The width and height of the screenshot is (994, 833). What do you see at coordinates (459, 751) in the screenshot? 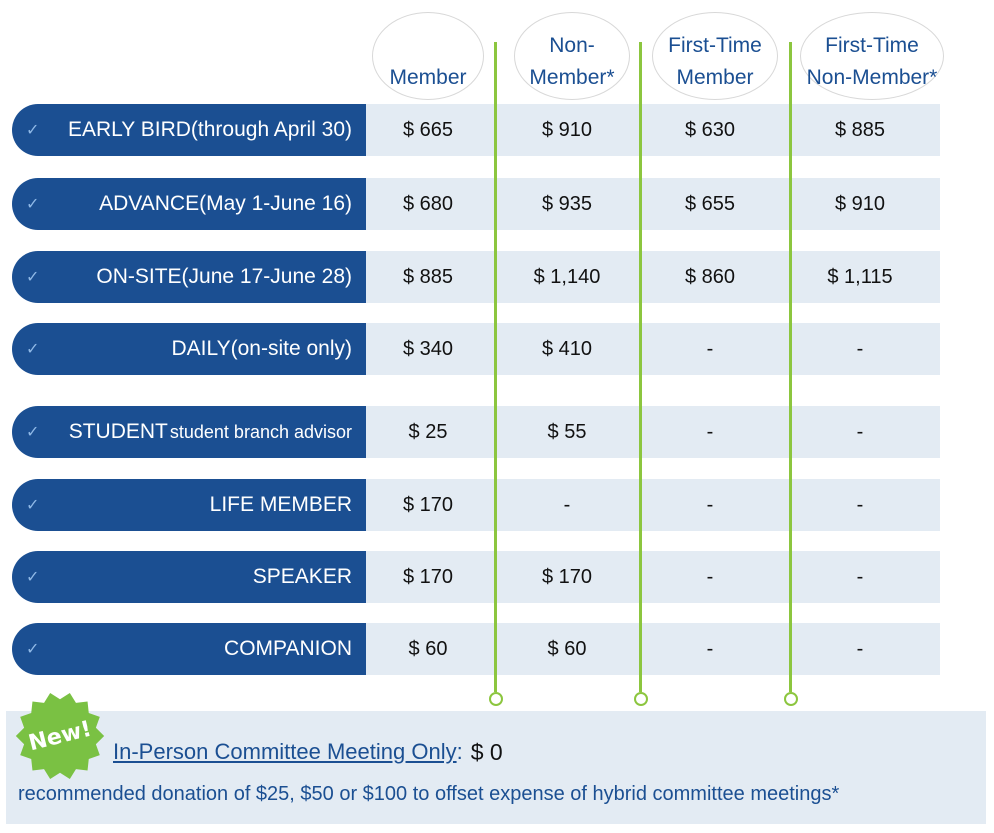
I see `committee-meeting-colon: :` at bounding box center [459, 751].